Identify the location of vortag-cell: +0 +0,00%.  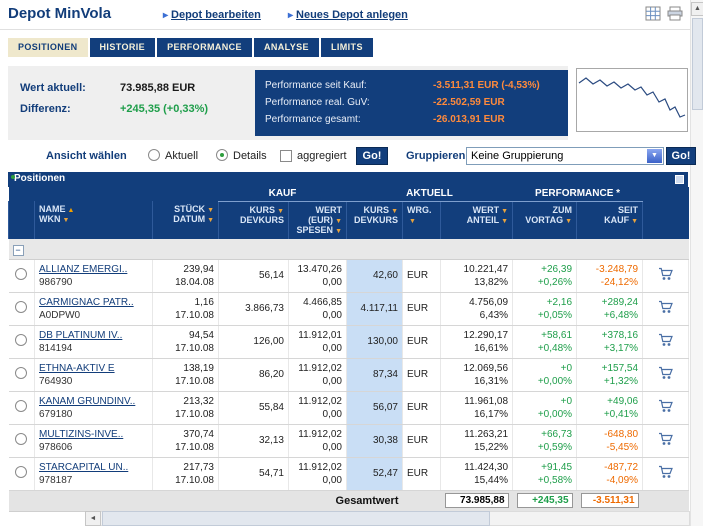
(545, 408).